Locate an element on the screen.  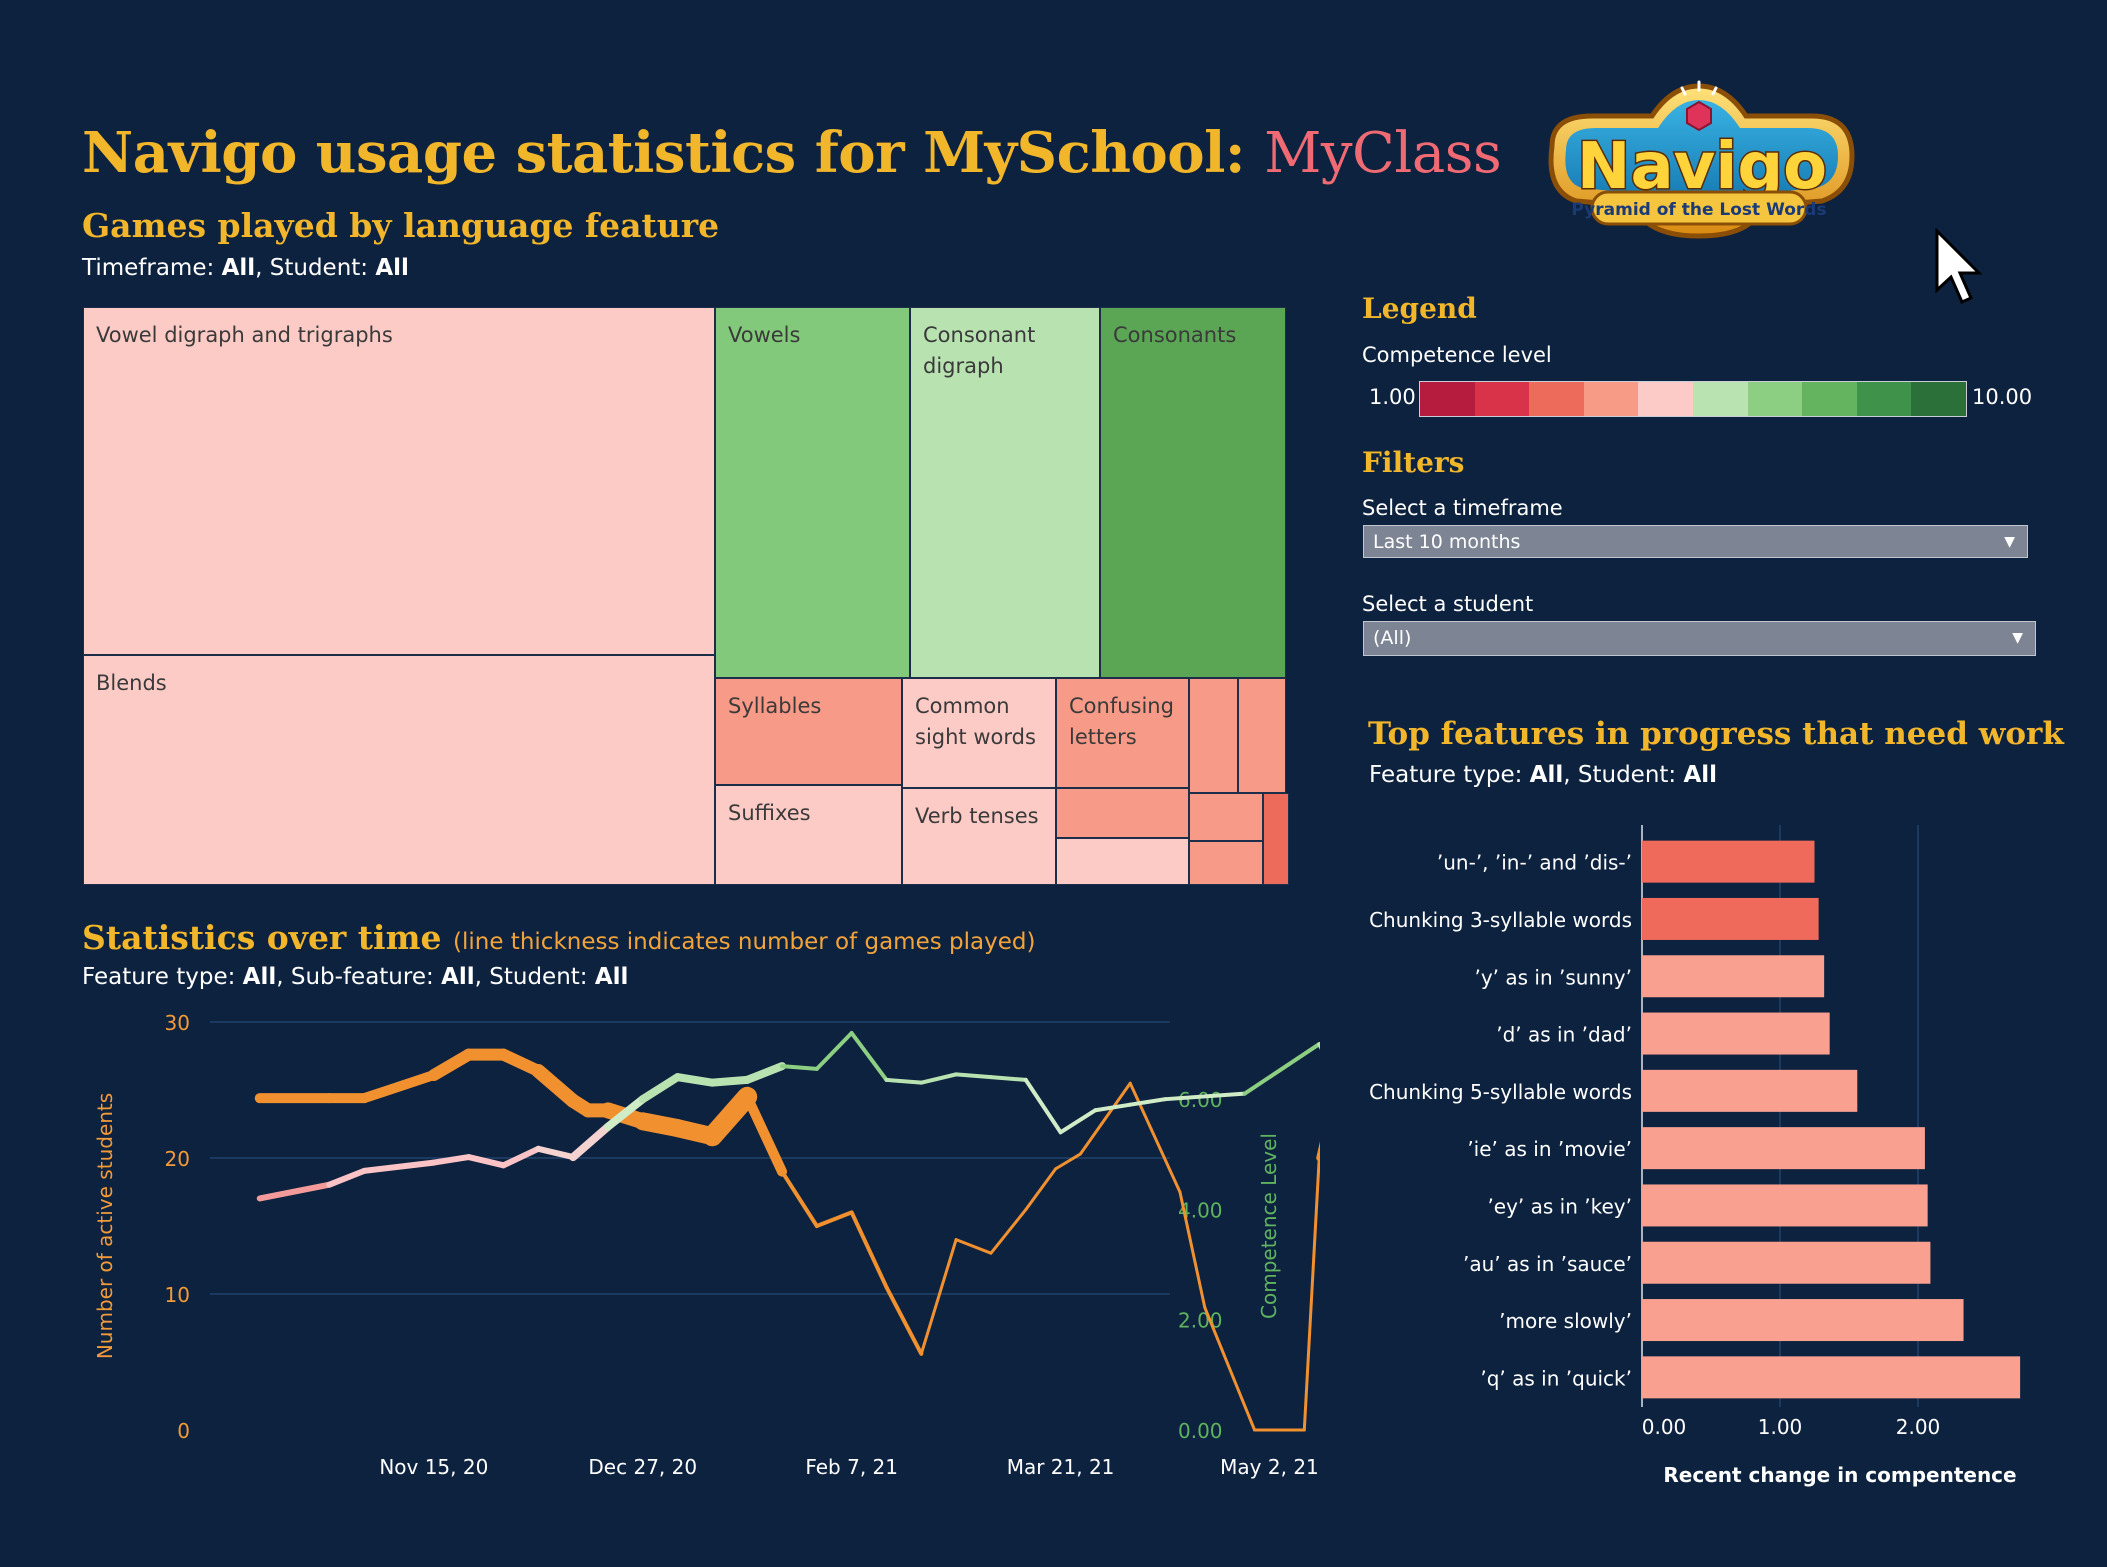
x-tick-label: 0.00 is located at coordinates (1664, 1427).